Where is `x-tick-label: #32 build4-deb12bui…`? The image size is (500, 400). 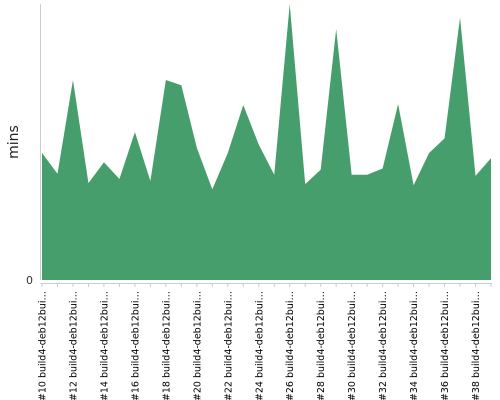
x-tick-label: #32 build4-deb12bui… is located at coordinates (383, 345).